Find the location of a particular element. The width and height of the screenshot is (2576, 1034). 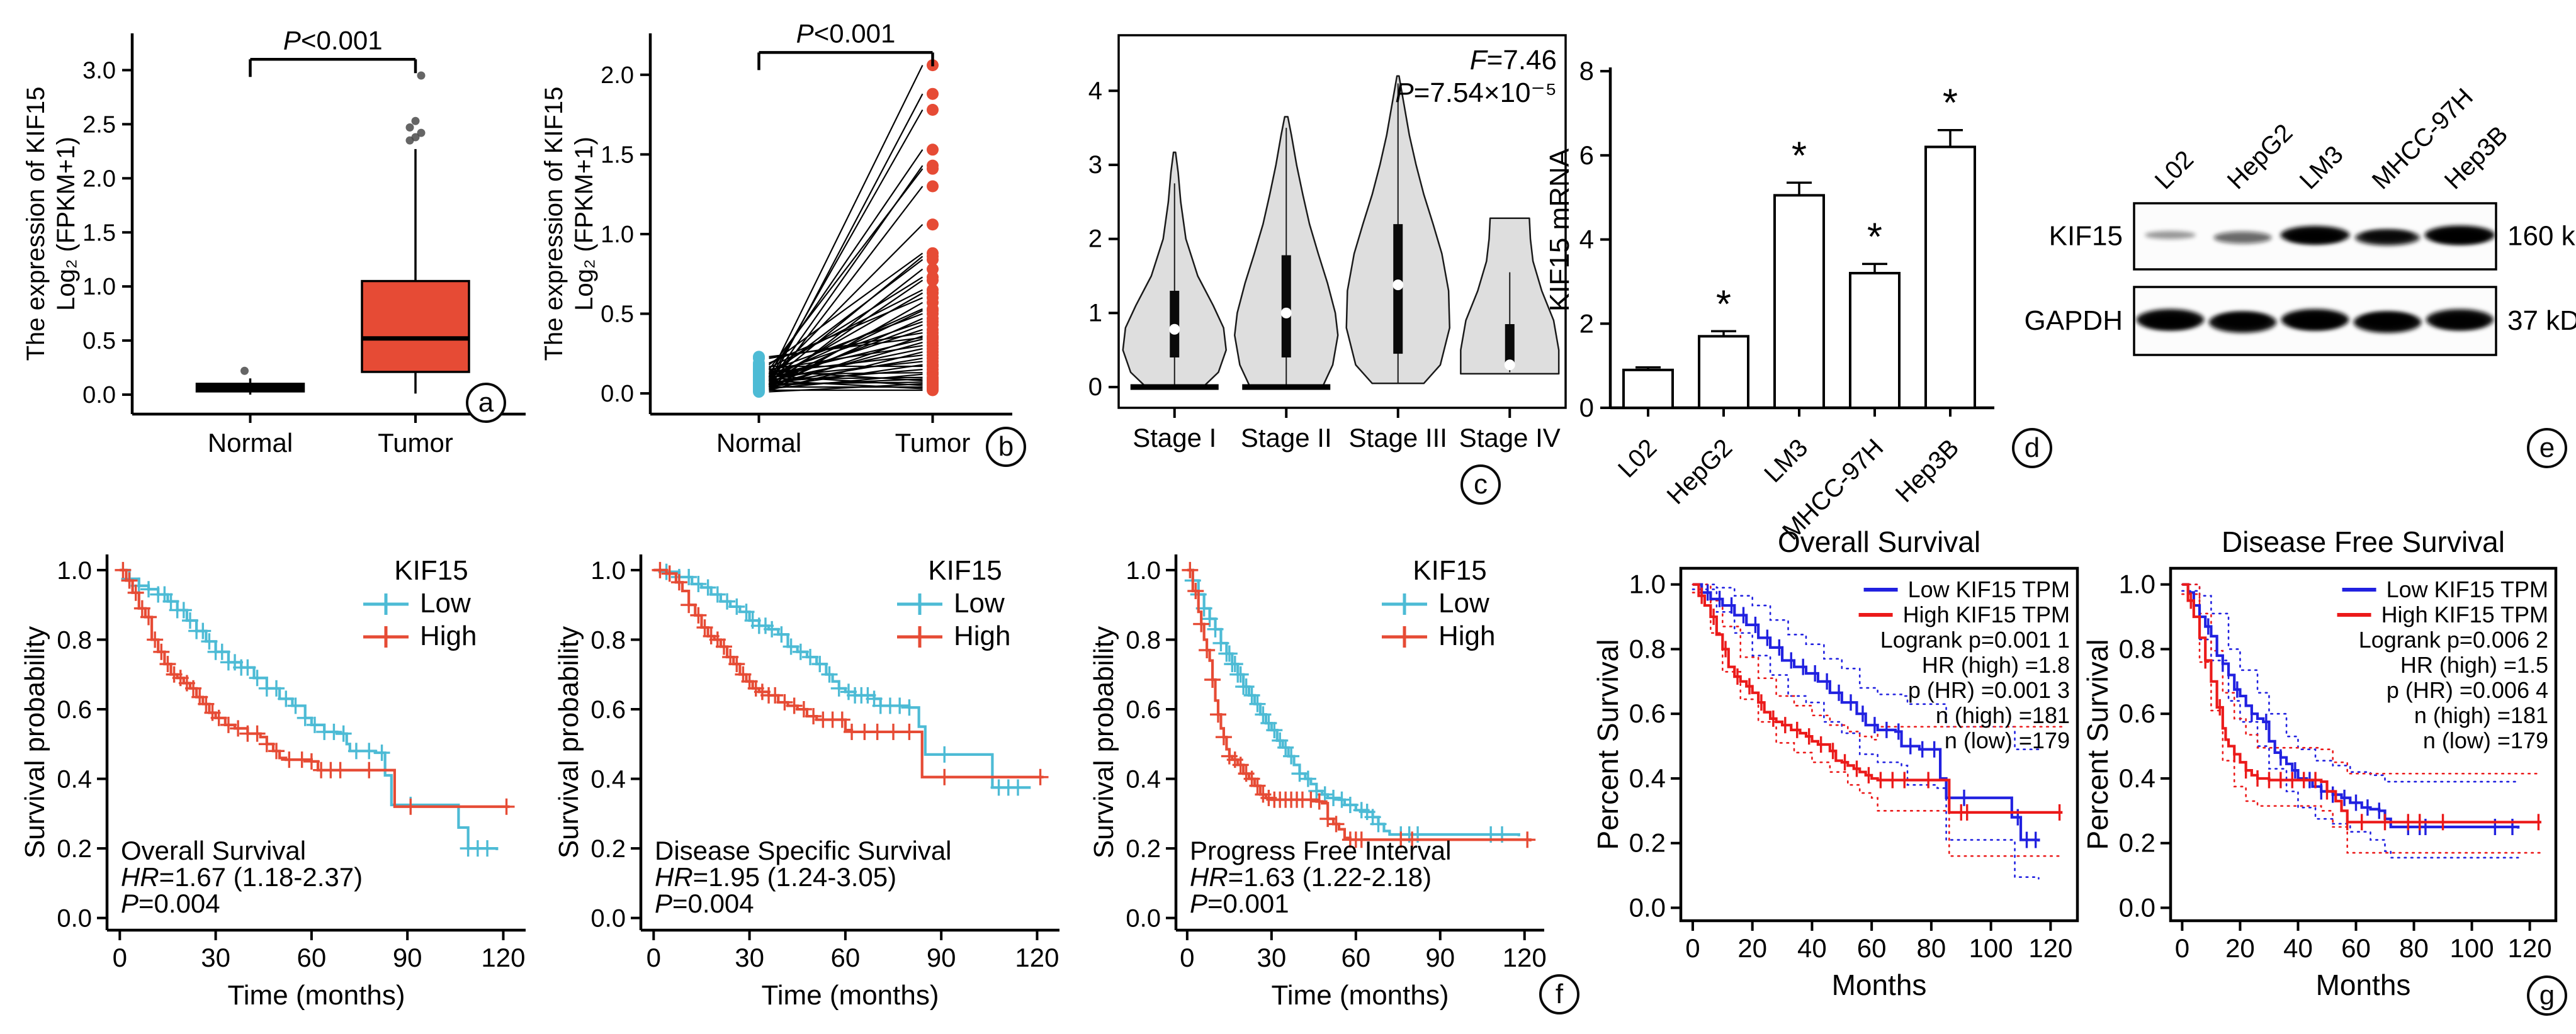

svg-text: 4 is located at coordinates (1095, 90).